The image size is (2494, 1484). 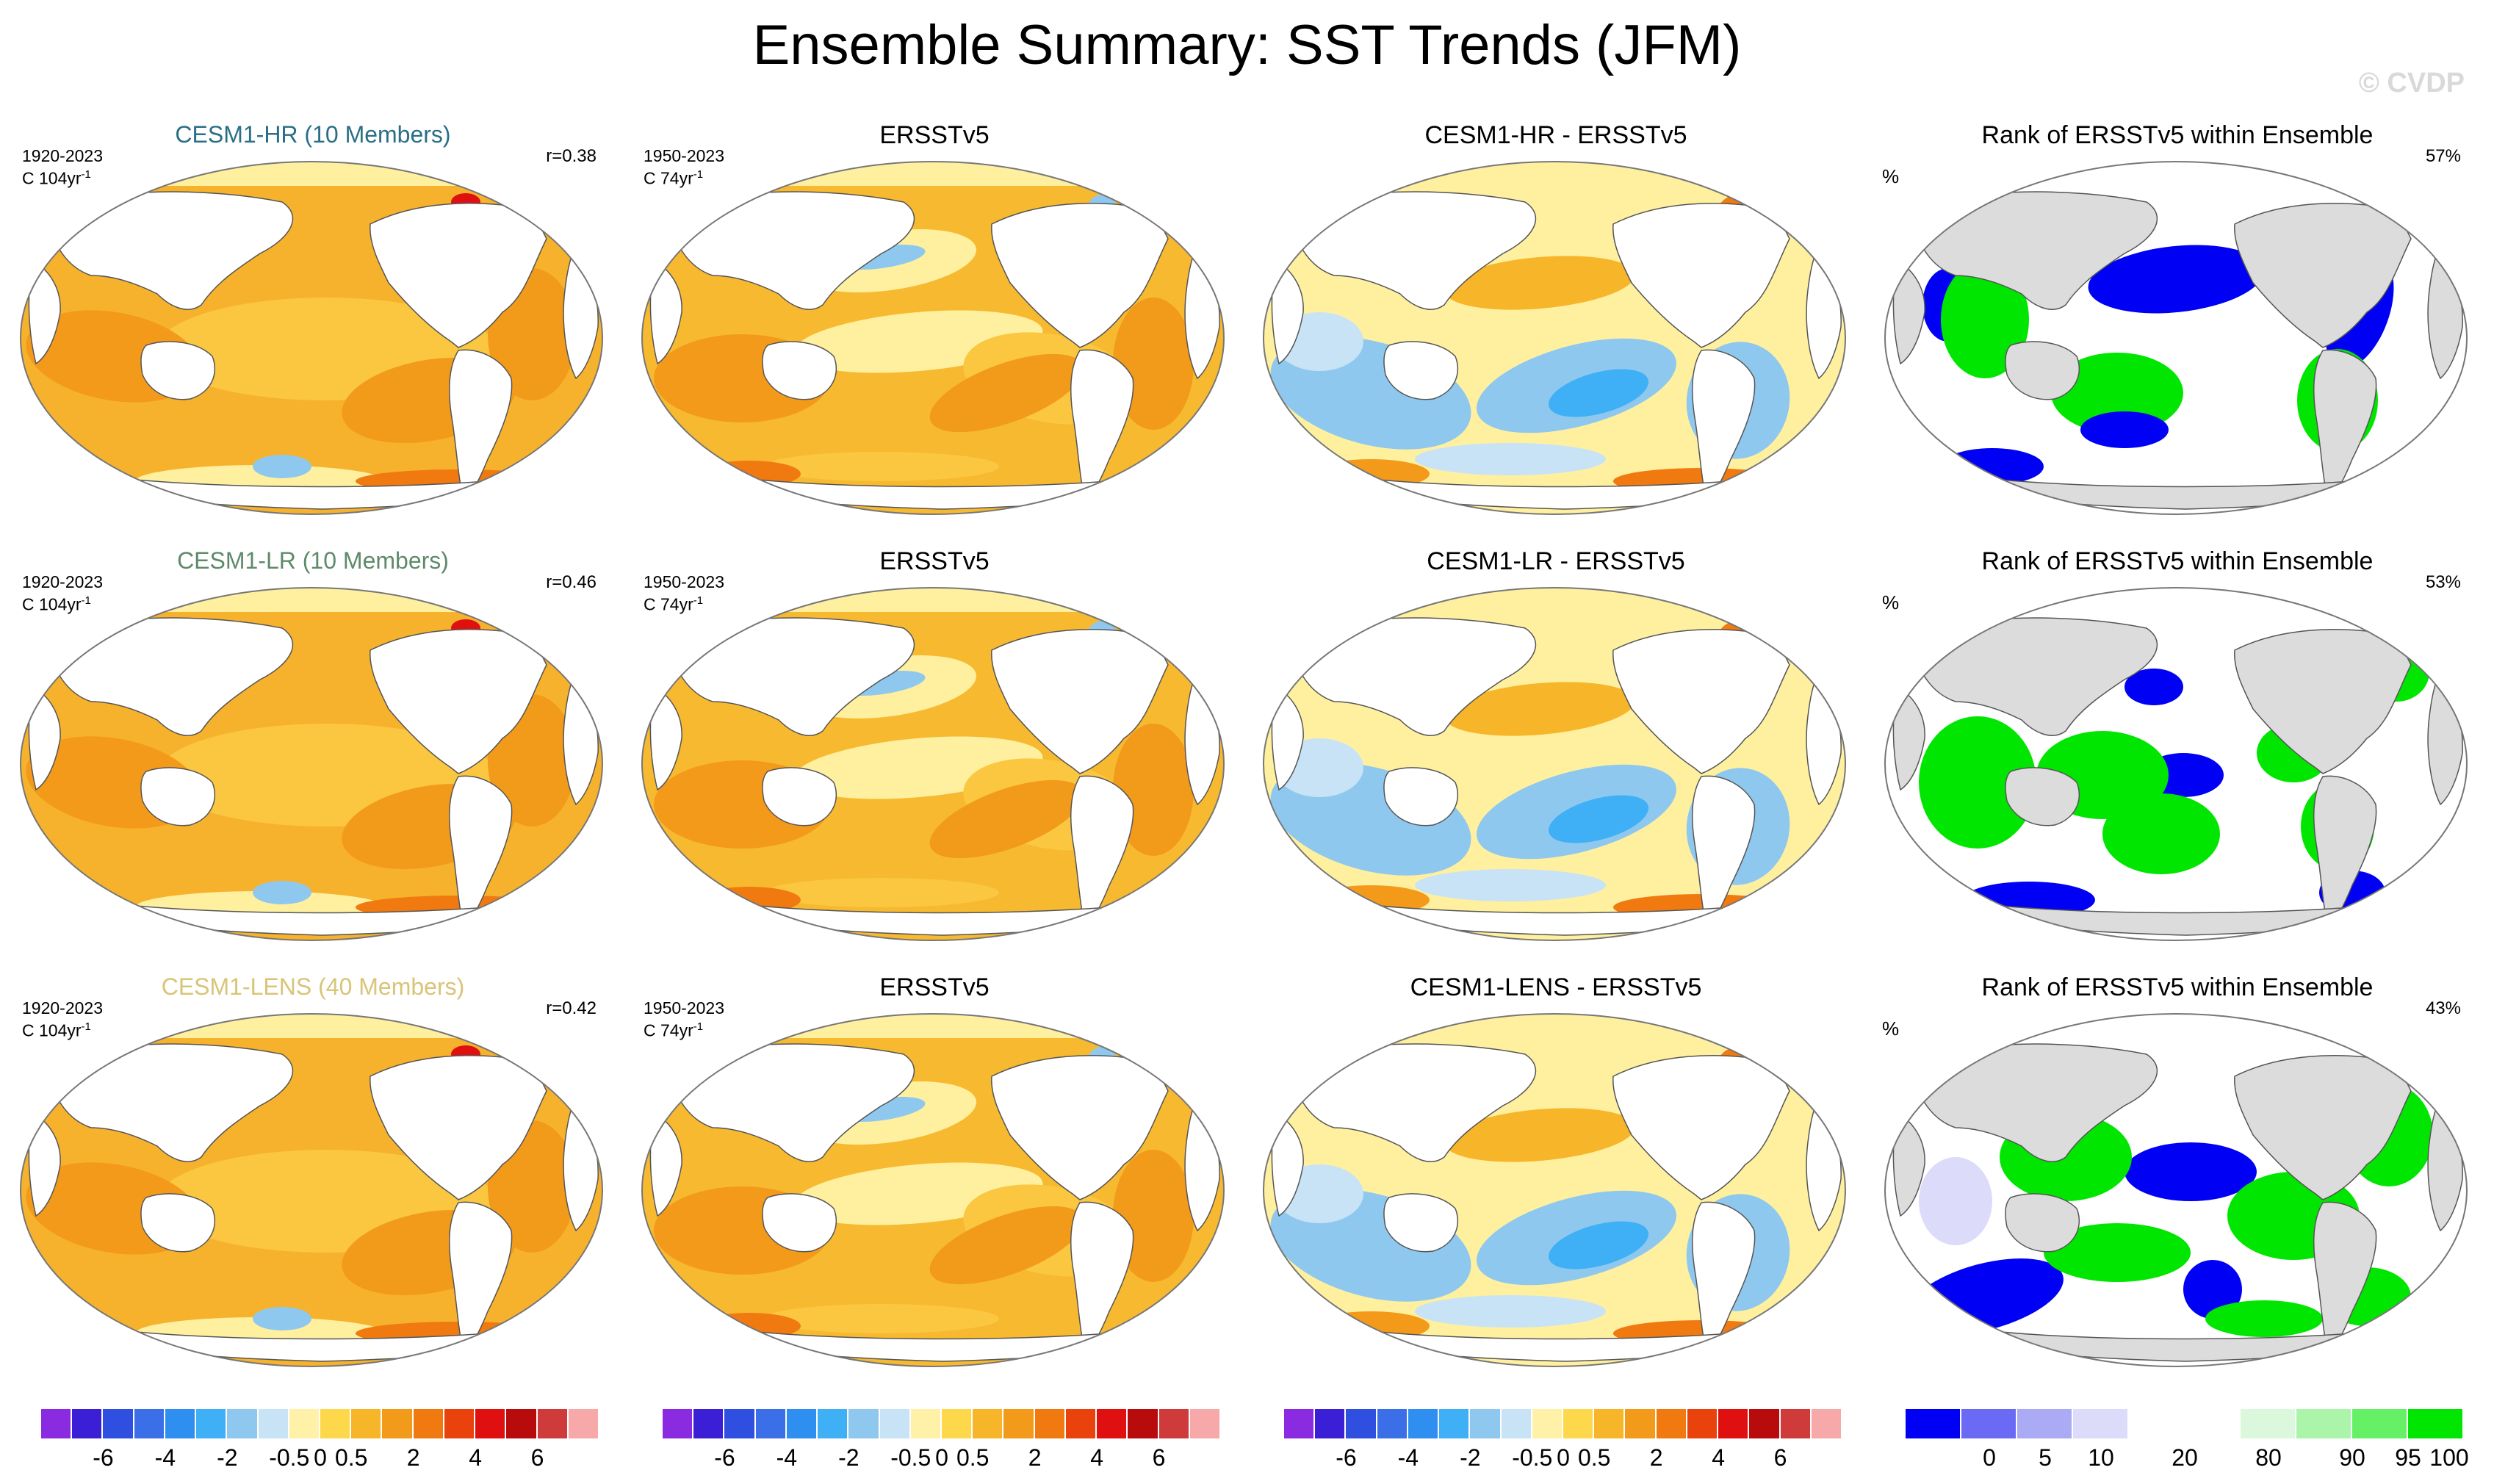 What do you see at coordinates (2411, 83) in the screenshot?
I see `watermark: © CVDP` at bounding box center [2411, 83].